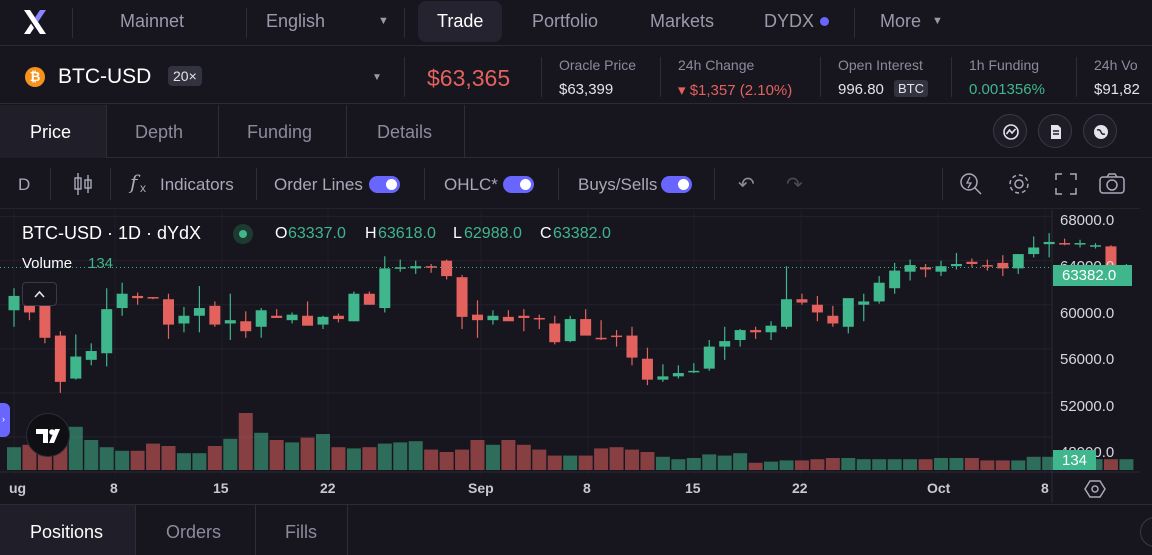  Describe the element at coordinates (18, 488) in the screenshot. I see `x-tick-label: ug` at that location.